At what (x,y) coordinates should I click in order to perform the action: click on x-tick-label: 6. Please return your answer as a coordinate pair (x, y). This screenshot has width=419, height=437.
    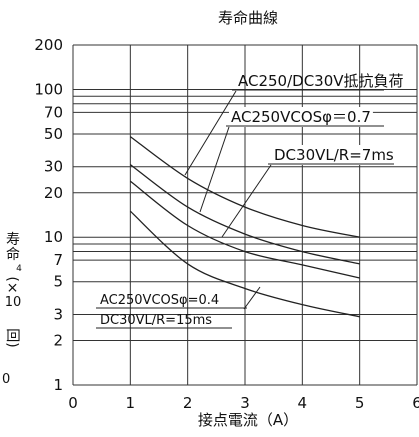
    Looking at the image, I should click on (415, 403).